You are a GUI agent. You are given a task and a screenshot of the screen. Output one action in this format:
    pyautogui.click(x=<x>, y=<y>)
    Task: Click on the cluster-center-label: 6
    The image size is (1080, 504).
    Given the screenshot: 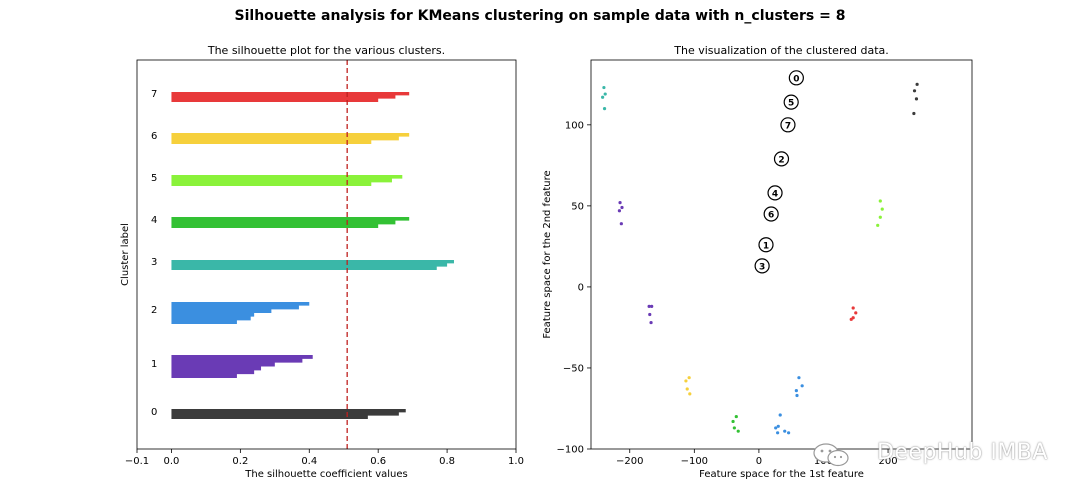 What is the action you would take?
    pyautogui.click(x=771, y=215)
    